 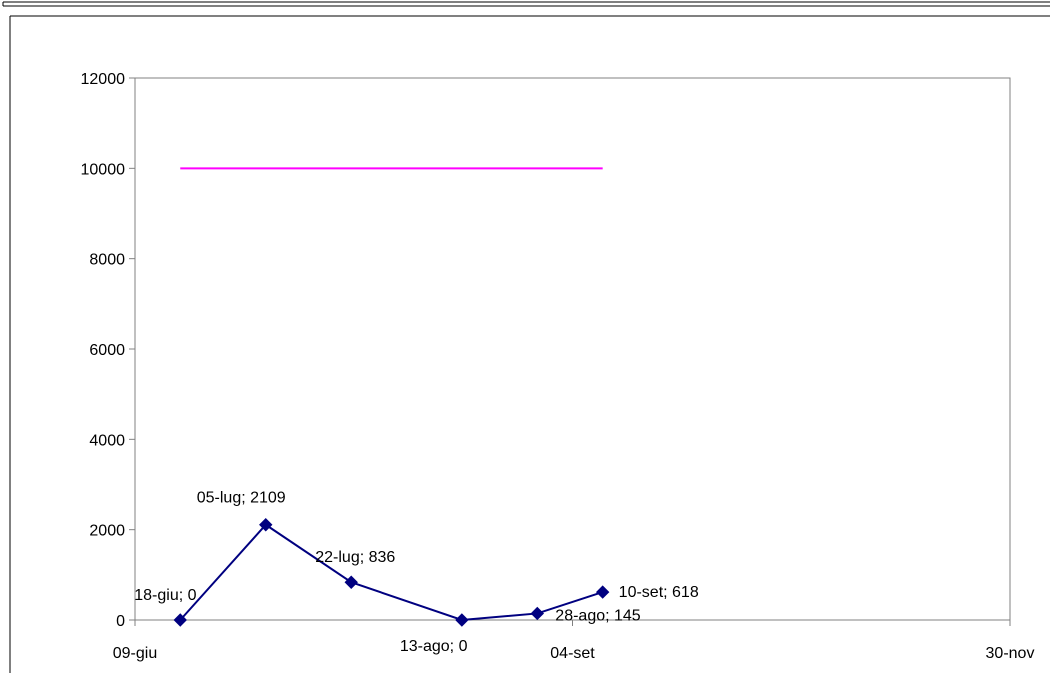 I want to click on y-tick-label-3: 6000, so click(x=107, y=350).